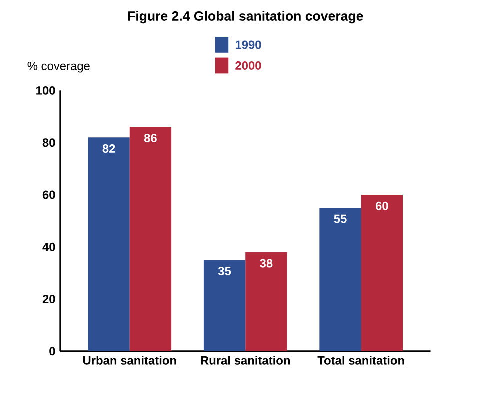  What do you see at coordinates (109, 149) in the screenshot?
I see `data-label: 82` at bounding box center [109, 149].